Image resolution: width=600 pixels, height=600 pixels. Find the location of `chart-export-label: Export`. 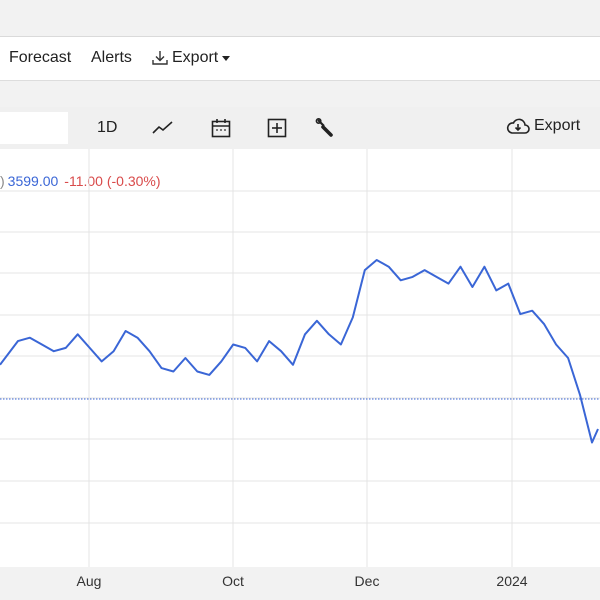

chart-export-label: Export is located at coordinates (557, 125).